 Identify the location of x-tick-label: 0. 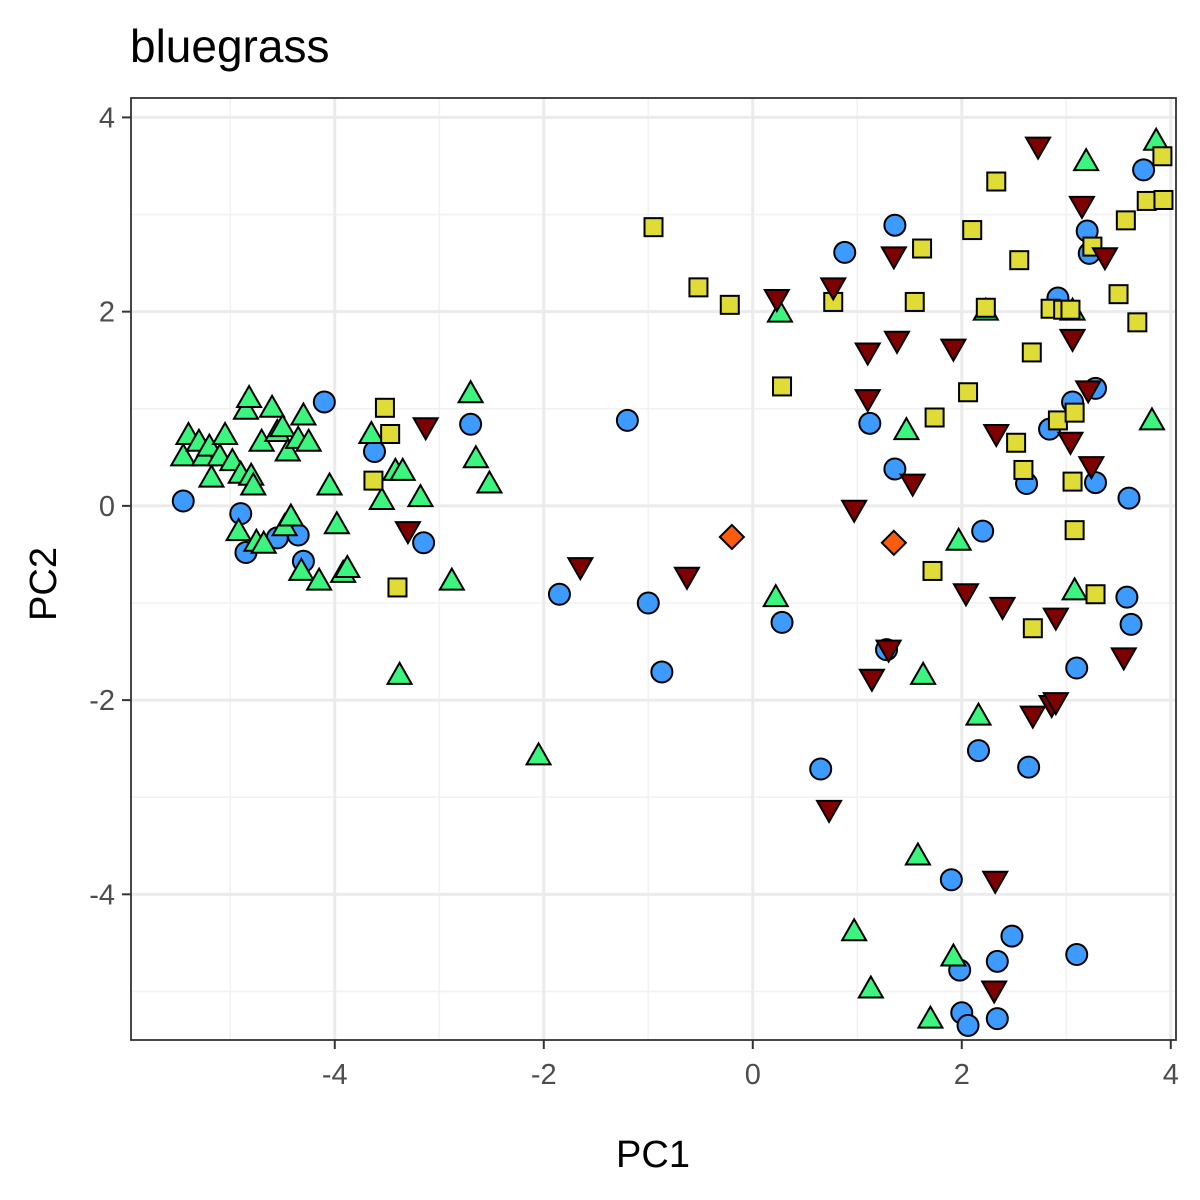
(753, 1075).